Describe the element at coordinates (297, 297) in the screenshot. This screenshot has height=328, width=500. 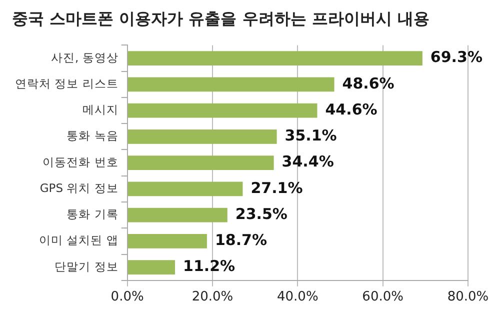
I see `x-tick-label: 40.0%` at that location.